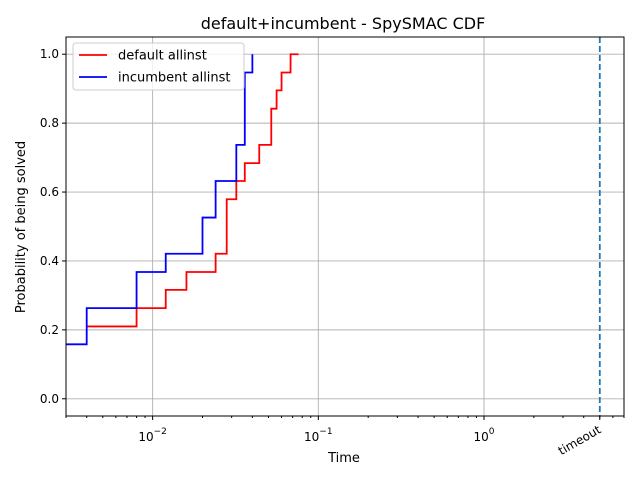 This screenshot has width=640, height=480. I want to click on x-tick-label: 10⁻², so click(152, 435).